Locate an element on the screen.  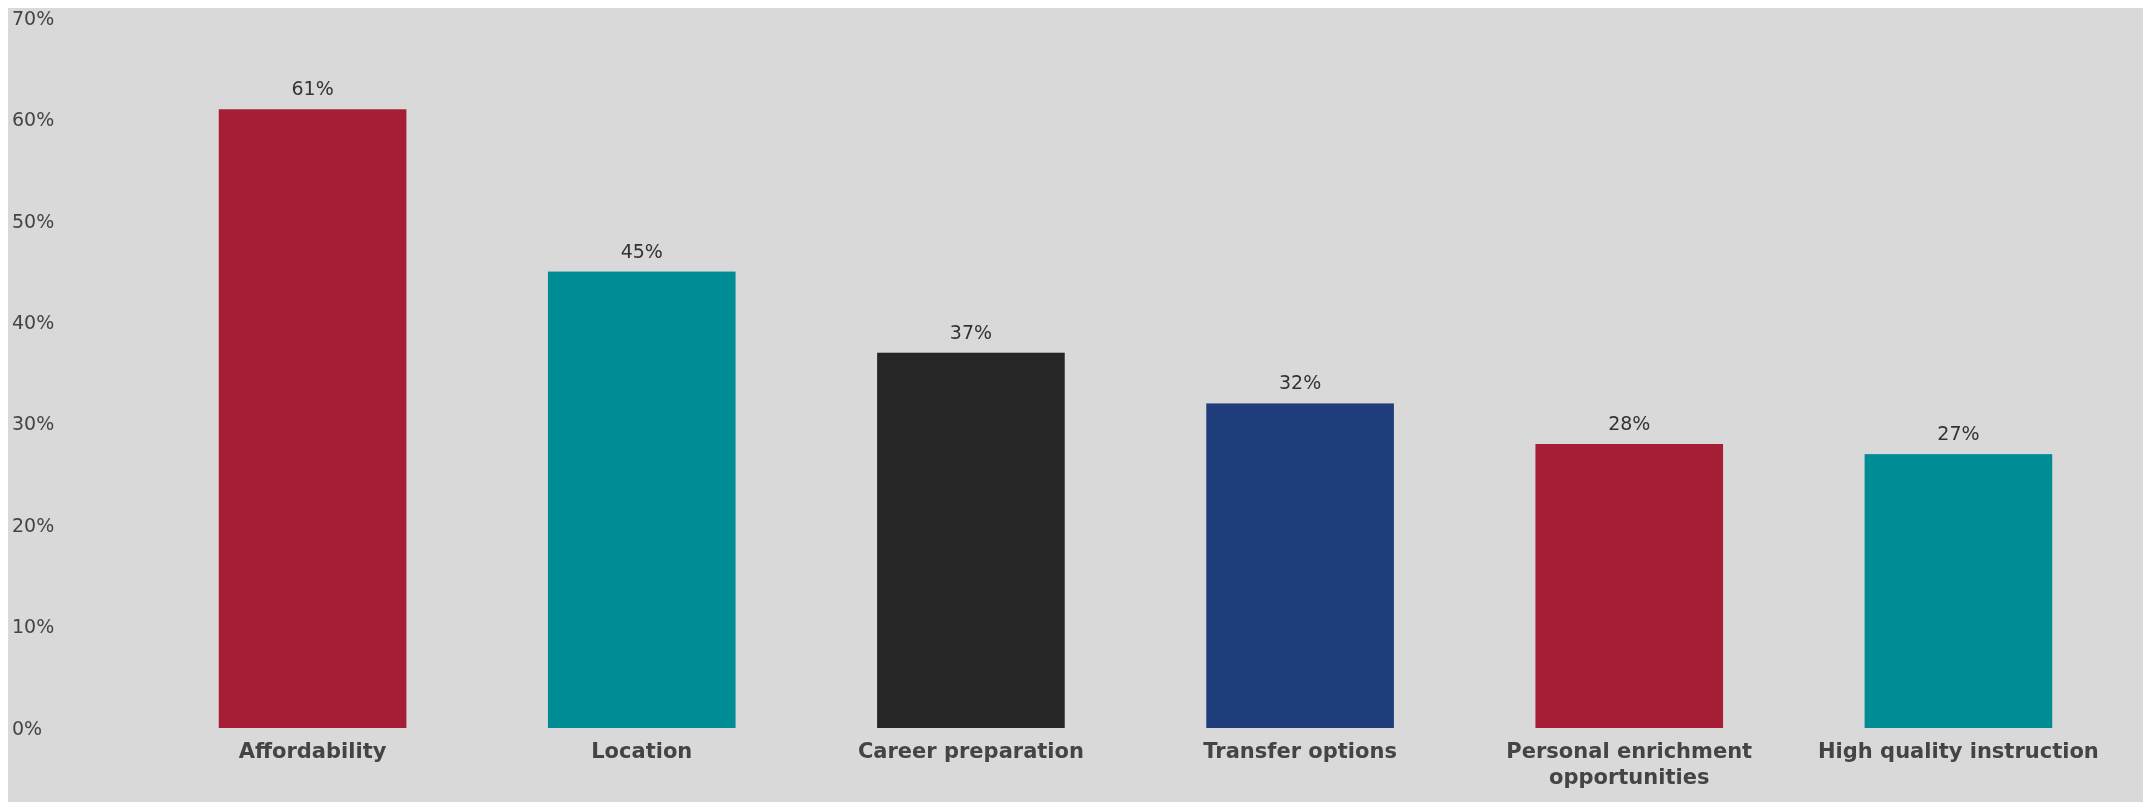
y-tick-label: 40% is located at coordinates (33, 321).